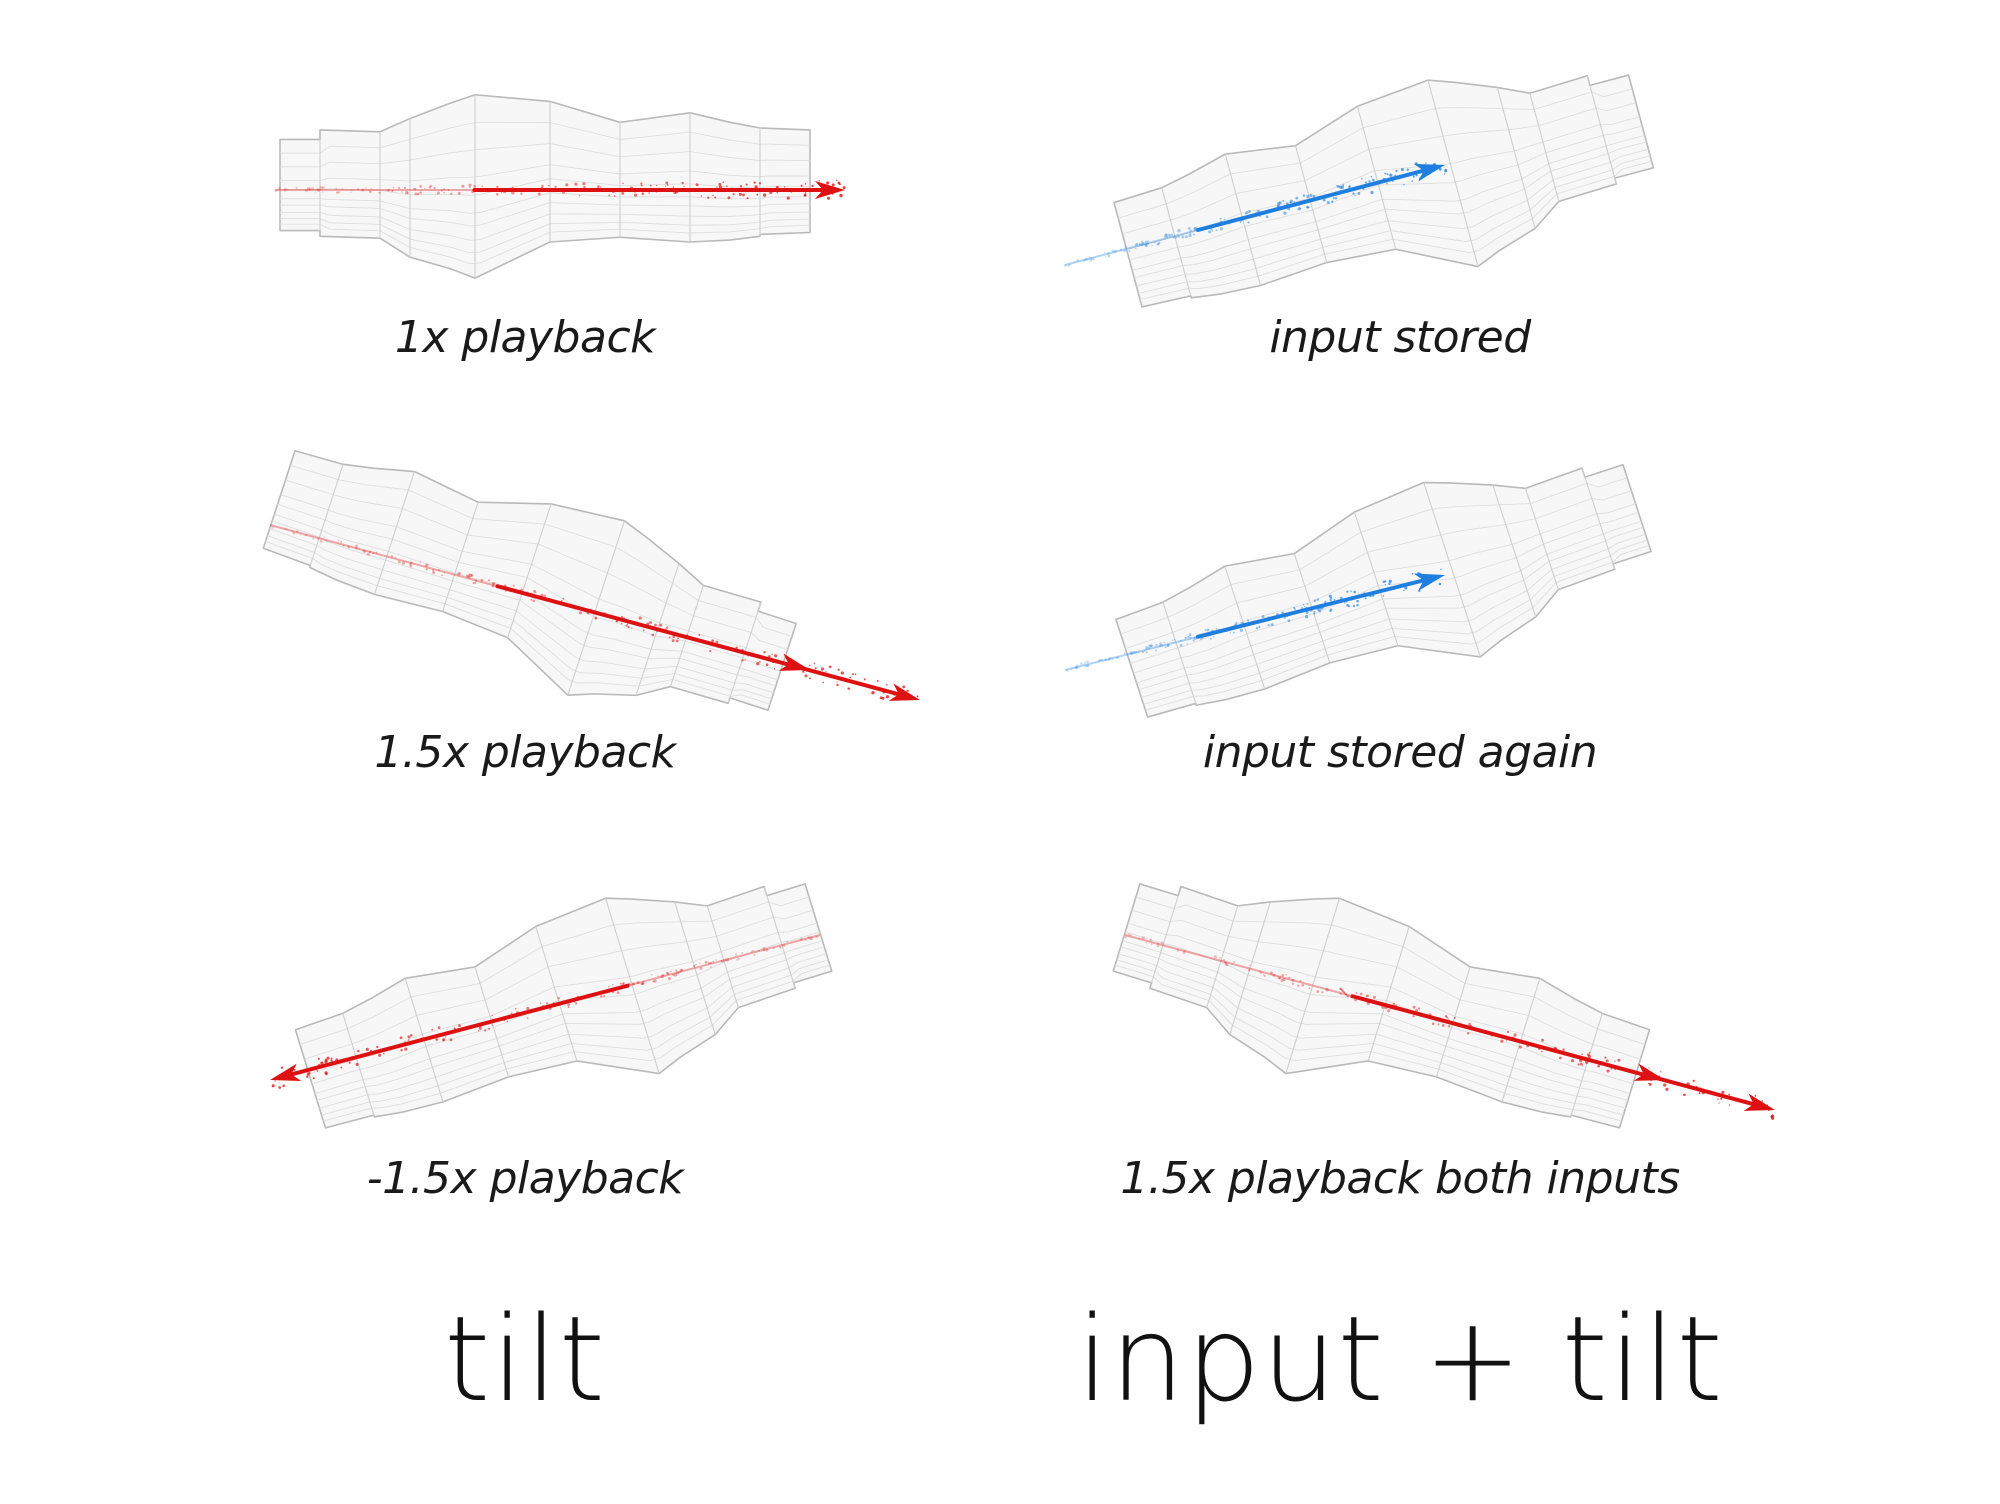 This screenshot has width=2000, height=1504. I want to click on panel-1-5x-playback, so click(591, 580).